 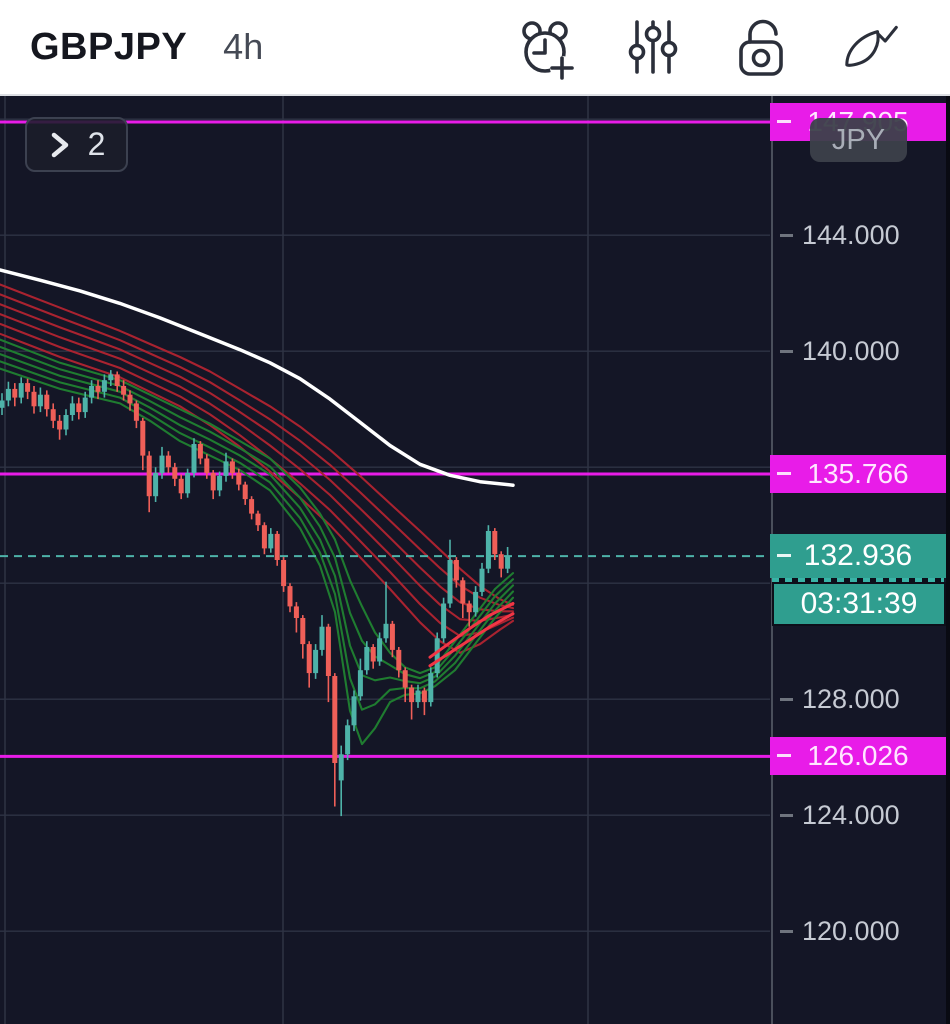 I want to click on symbol-header: GBPJPY 4h, so click(x=146, y=47).